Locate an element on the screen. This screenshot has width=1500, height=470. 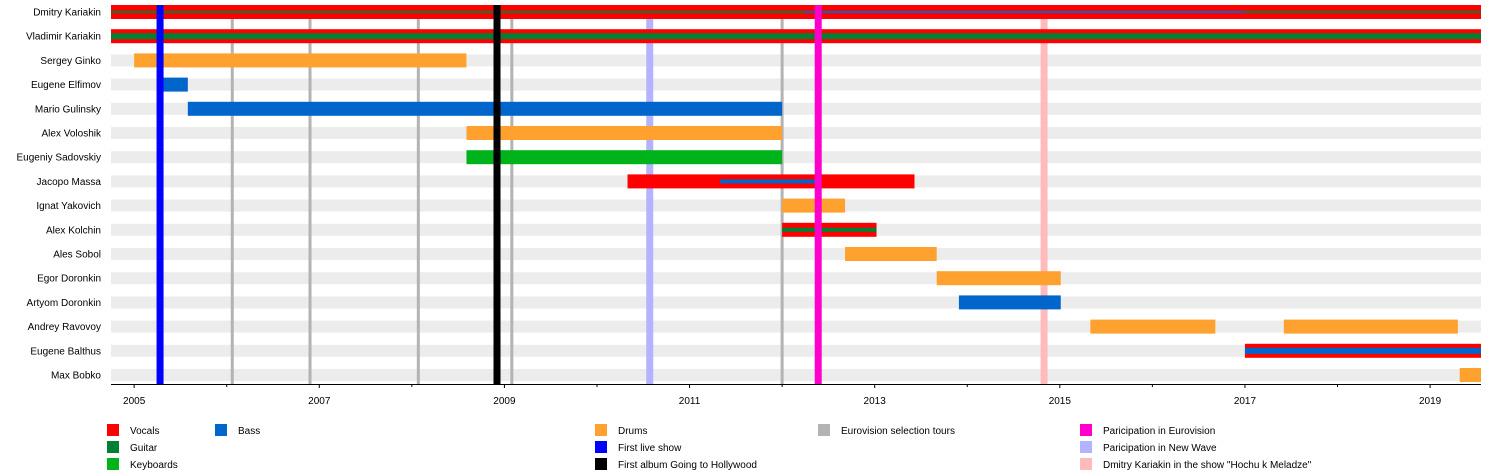
member-label: Andrey Ravovoy is located at coordinates (64, 327).